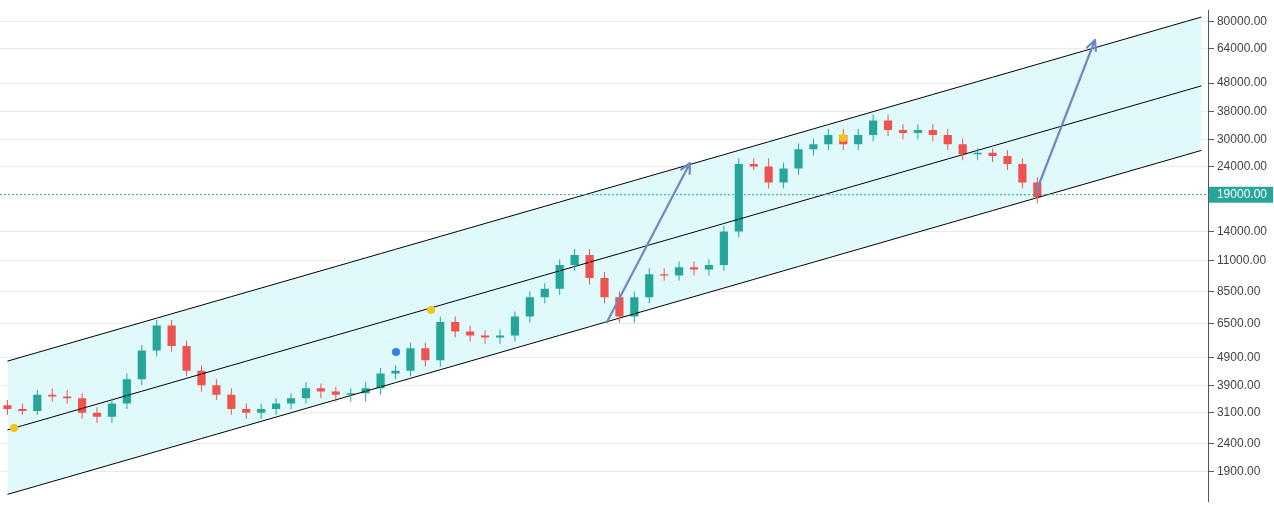 The height and width of the screenshot is (512, 1274). Describe the element at coordinates (1238, 290) in the screenshot. I see `y-tick-label: 8500.00` at that location.